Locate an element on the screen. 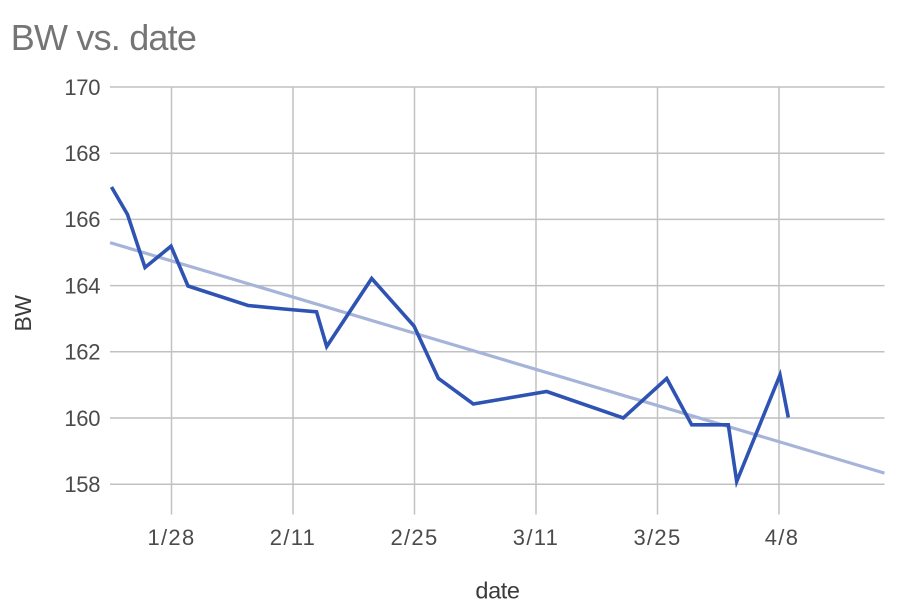 This screenshot has height=600, width=898. svg-text: 170 is located at coordinates (82, 87).